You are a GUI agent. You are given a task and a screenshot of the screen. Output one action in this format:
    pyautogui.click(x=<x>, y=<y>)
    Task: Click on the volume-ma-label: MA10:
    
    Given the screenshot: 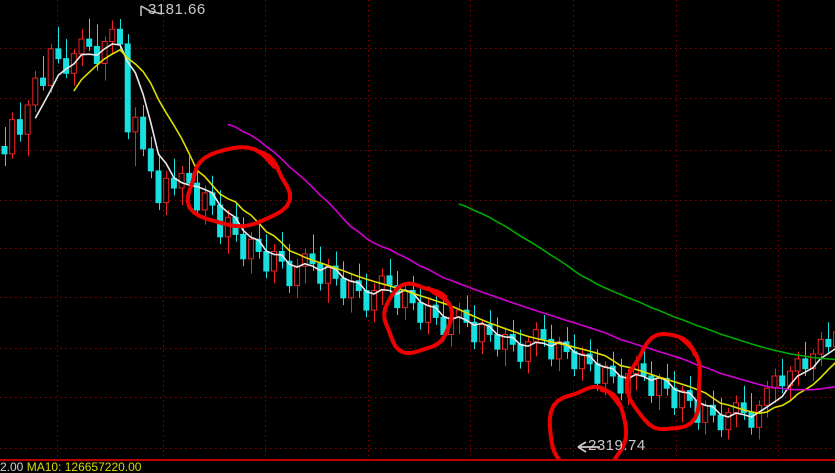 What is the action you would take?
    pyautogui.click(x=44, y=467)
    